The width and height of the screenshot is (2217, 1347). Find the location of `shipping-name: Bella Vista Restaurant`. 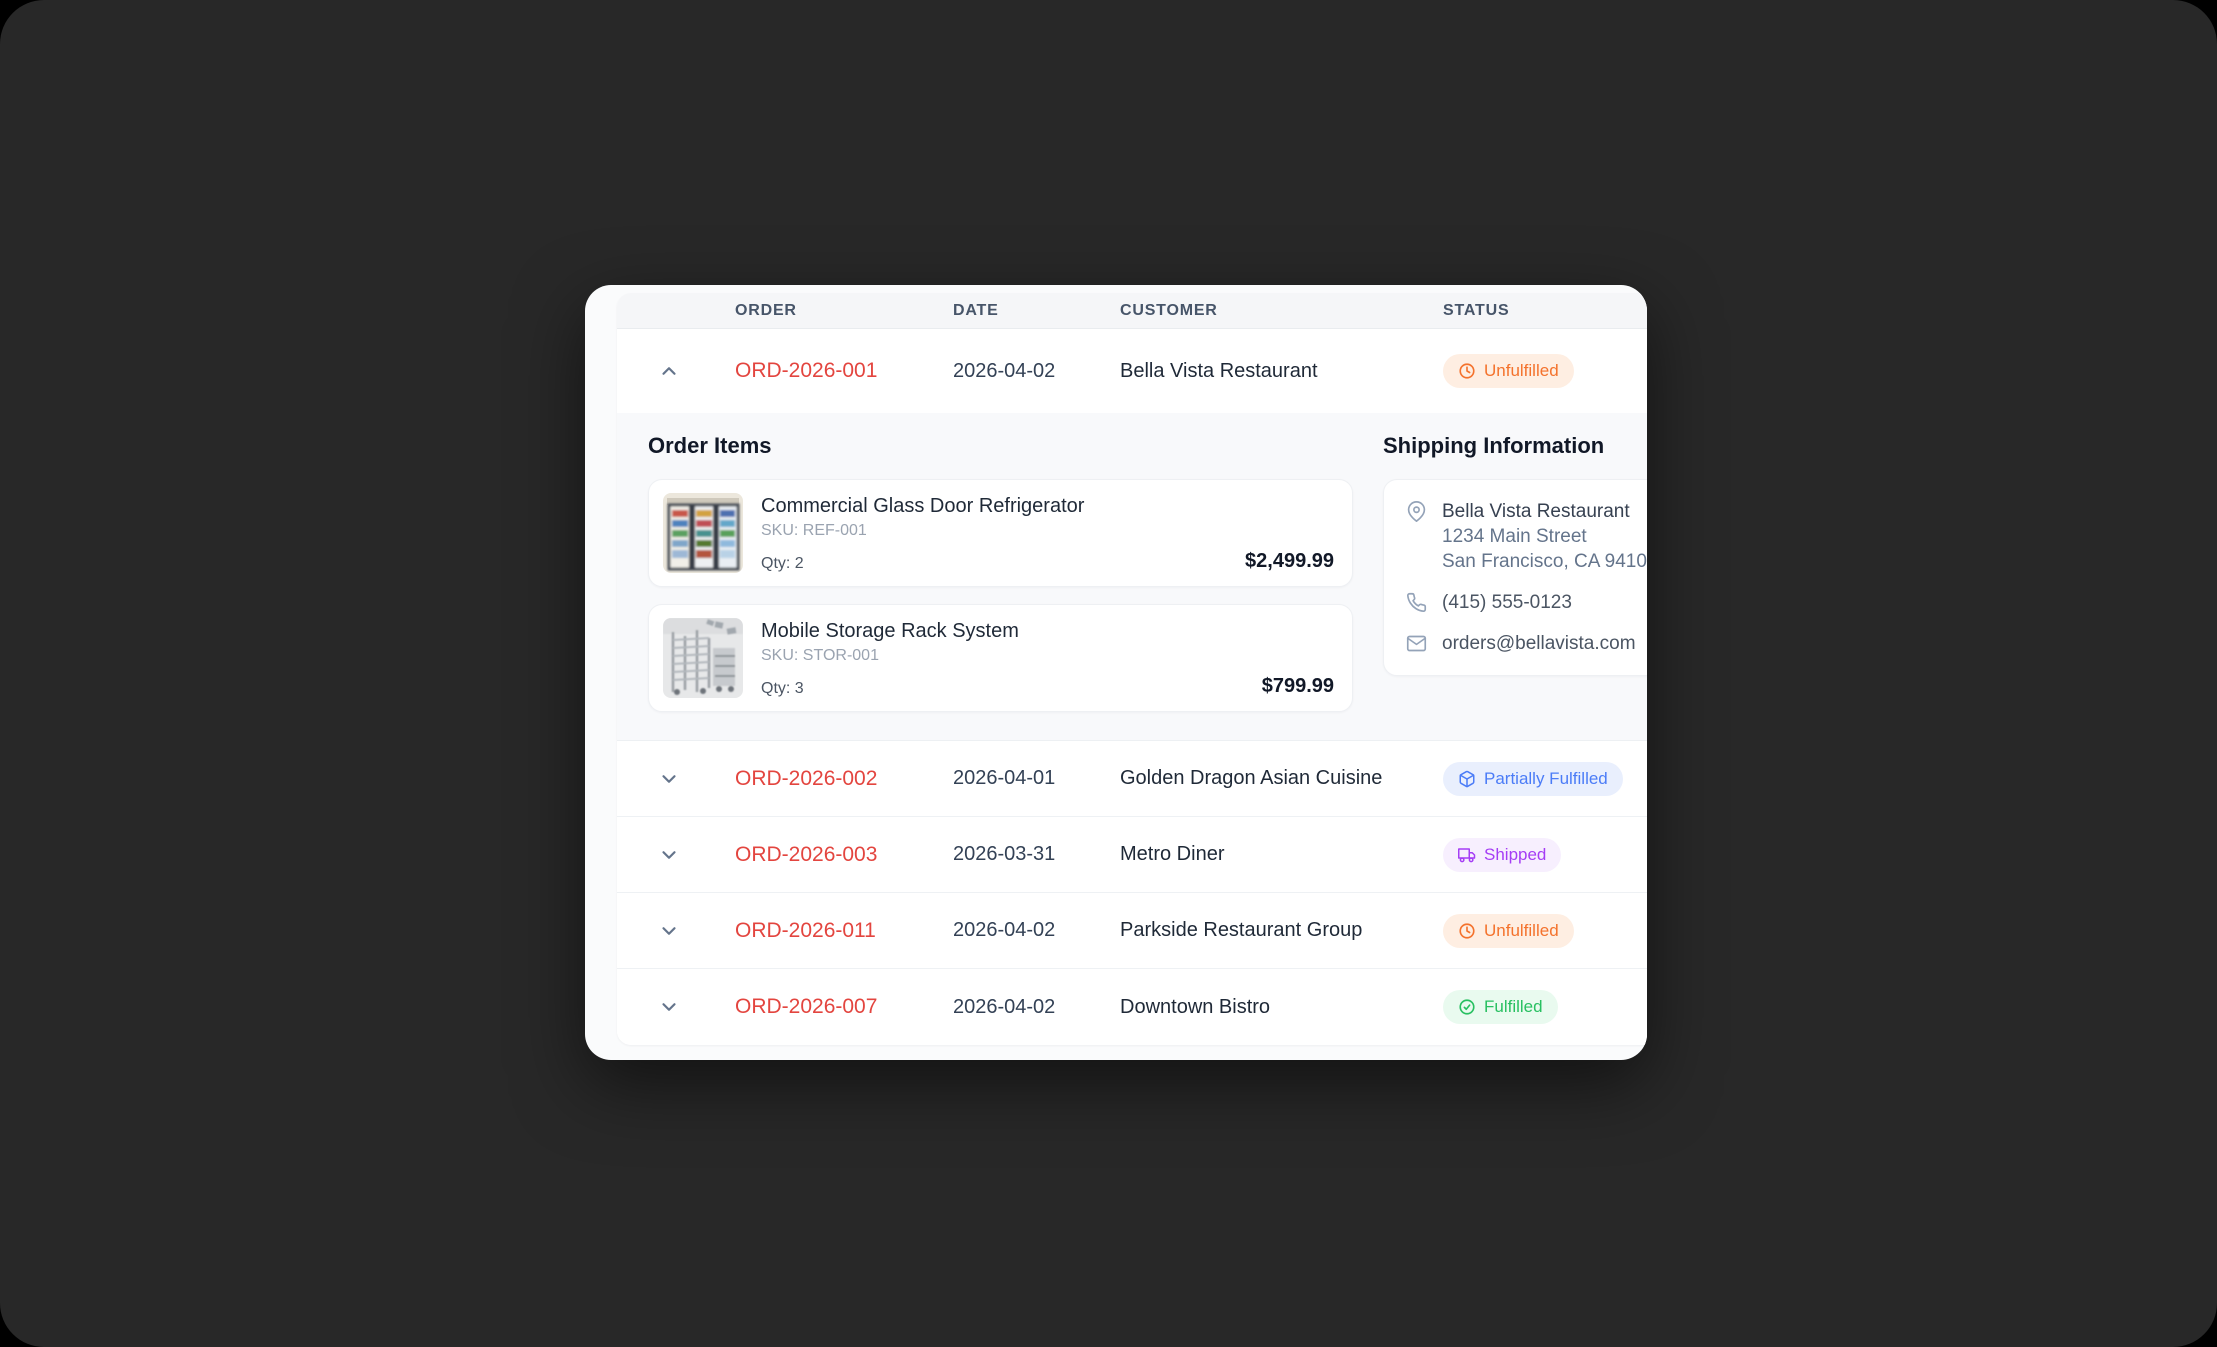

shipping-name: Bella Vista Restaurant is located at coordinates (1536, 511).